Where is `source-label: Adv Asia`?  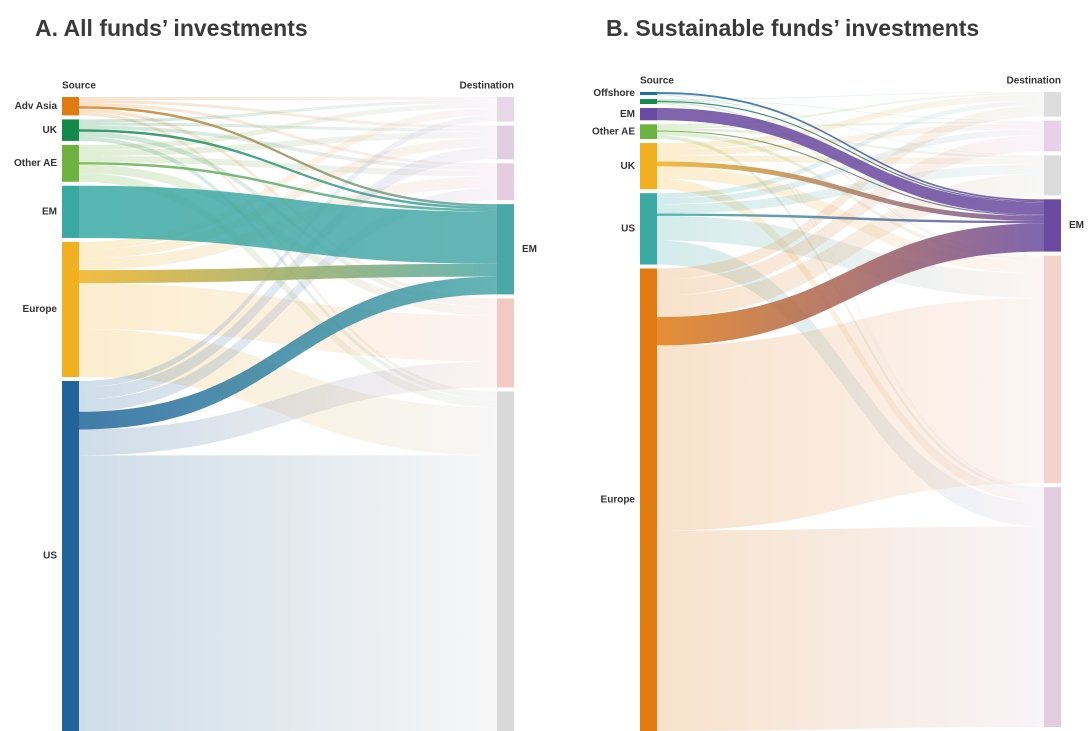
source-label: Adv Asia is located at coordinates (36, 106).